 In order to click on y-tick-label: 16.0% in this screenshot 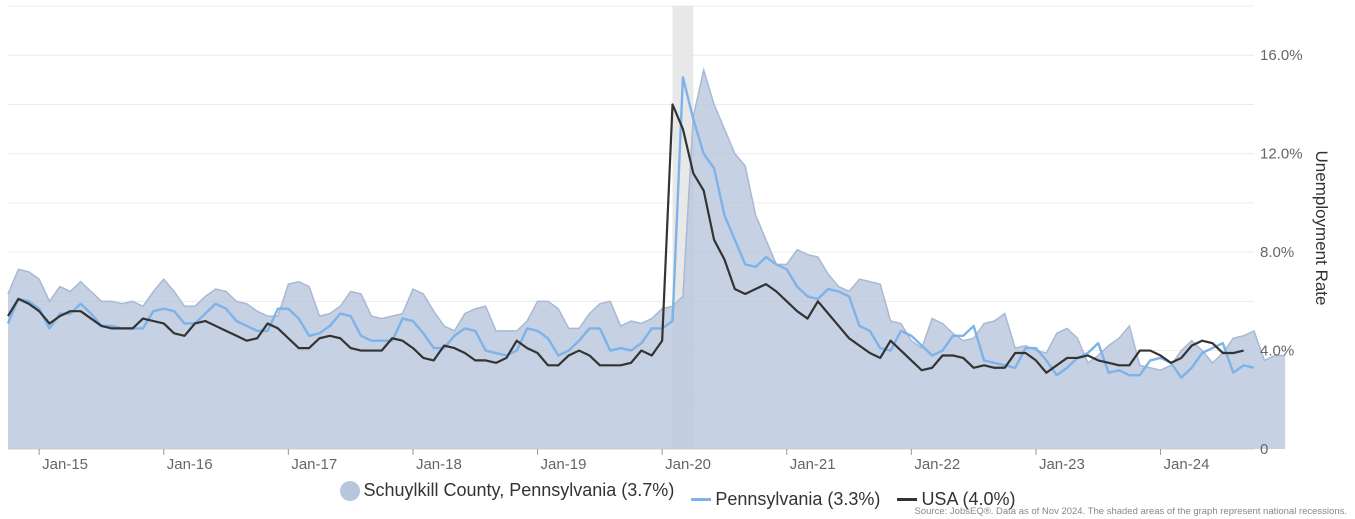, I will do `click(1281, 55)`.